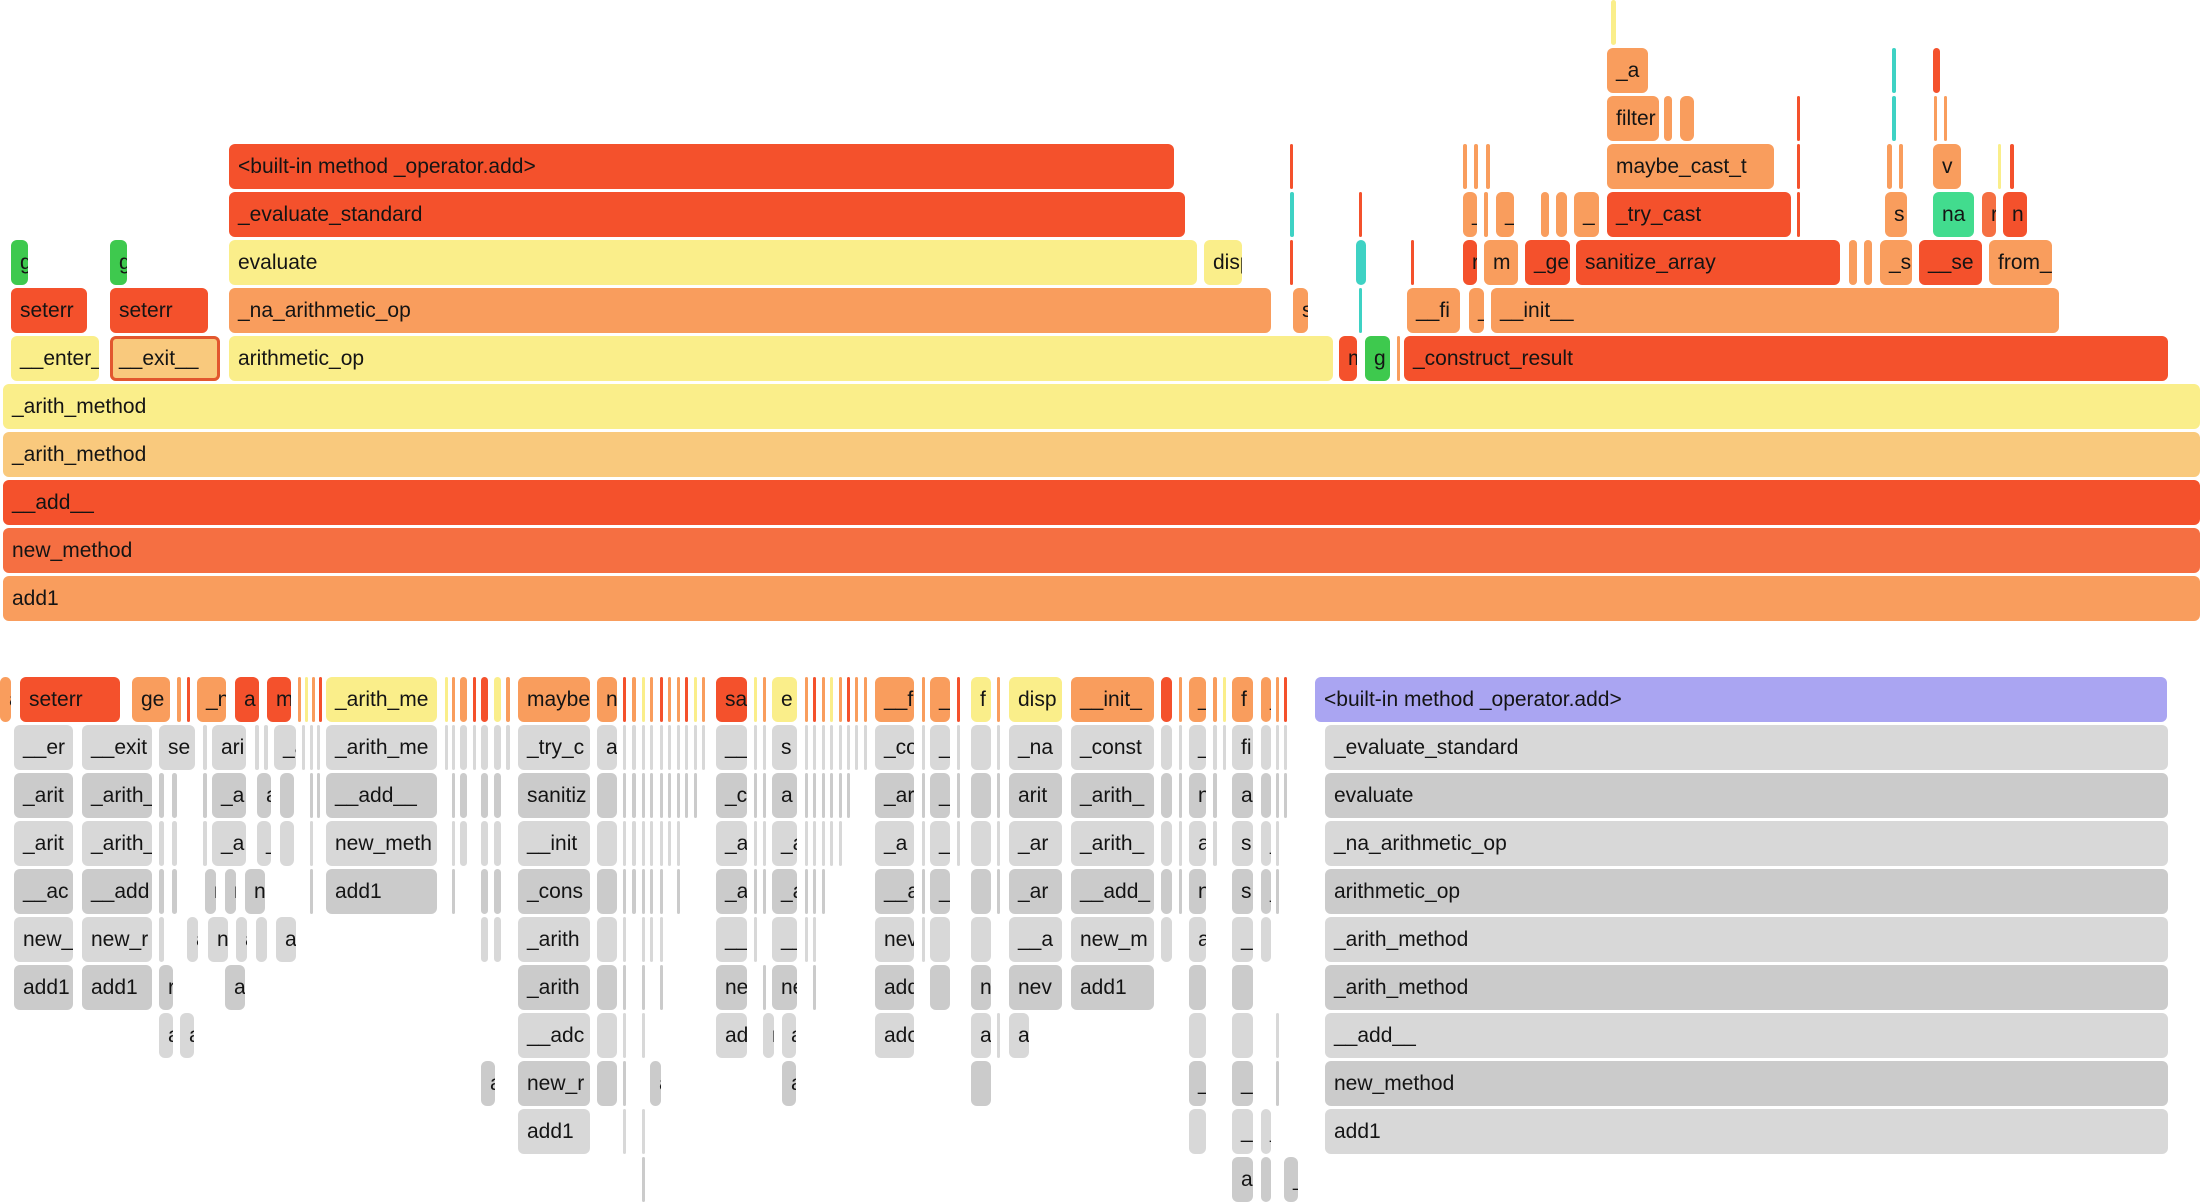 This screenshot has width=2206, height=1202. What do you see at coordinates (1266, 795) in the screenshot?
I see `frame-m: m` at bounding box center [1266, 795].